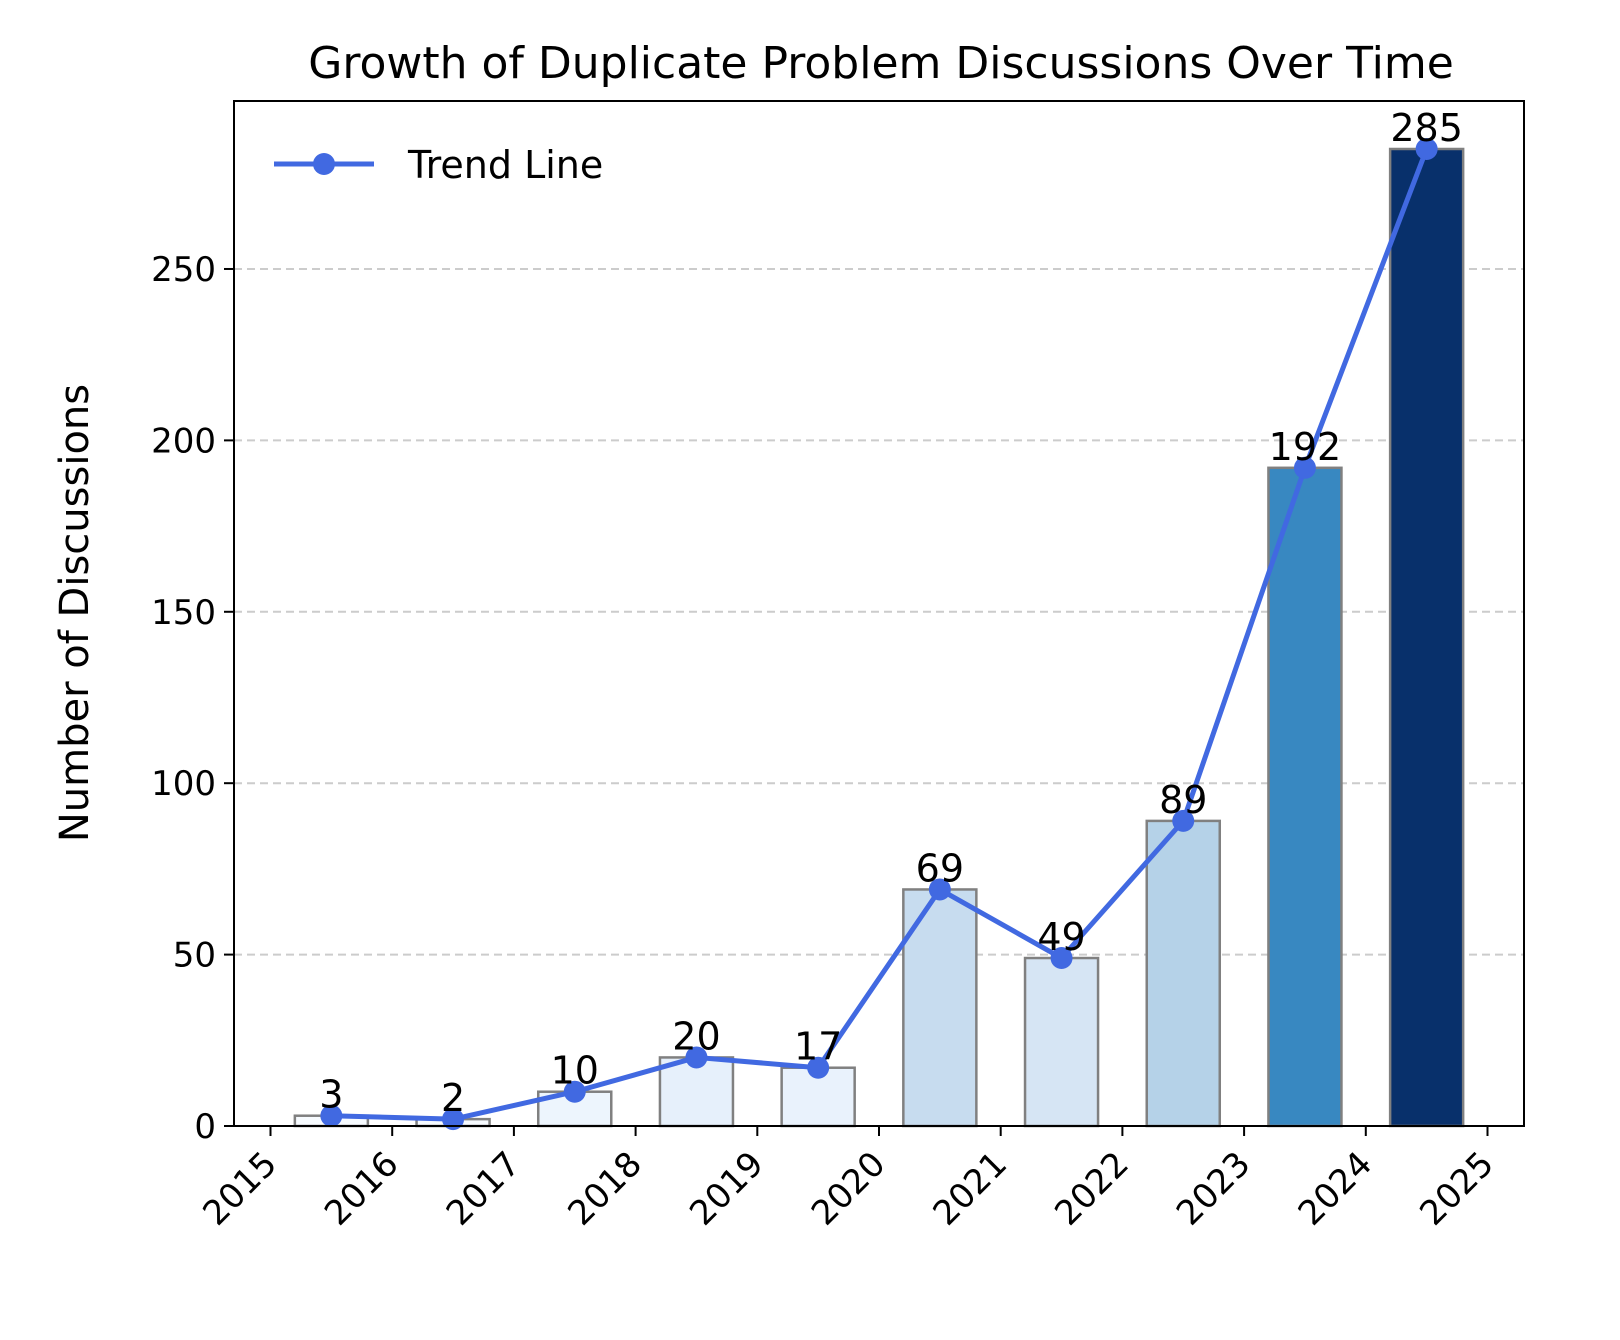  I want to click on bar-value-label: 10, so click(575, 1071).